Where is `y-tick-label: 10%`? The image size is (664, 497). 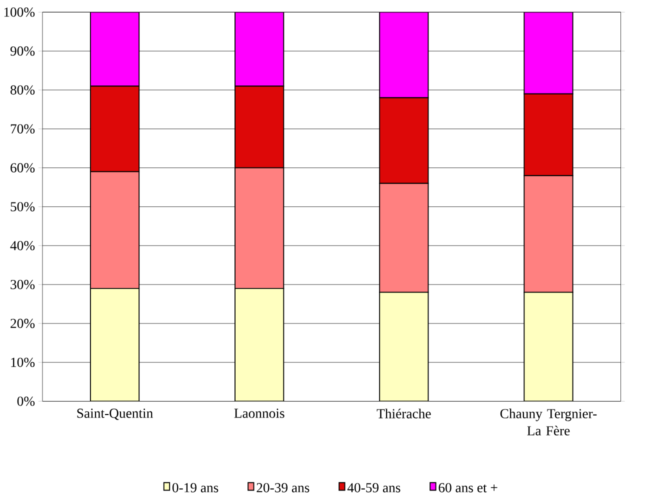 y-tick-label: 10% is located at coordinates (23, 362).